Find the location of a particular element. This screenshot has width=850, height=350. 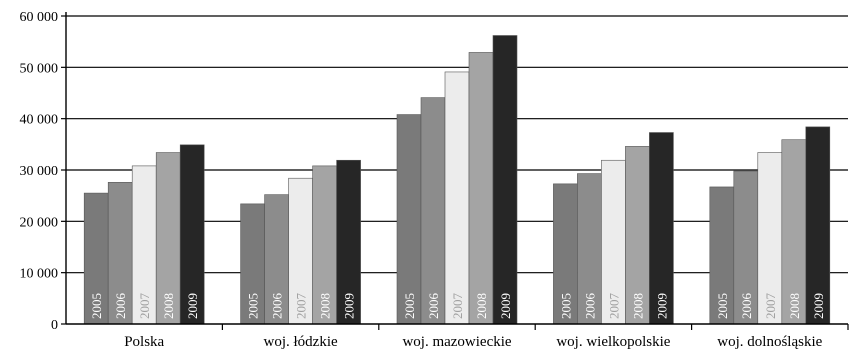

x-tick-label: Polska is located at coordinates (144, 342).